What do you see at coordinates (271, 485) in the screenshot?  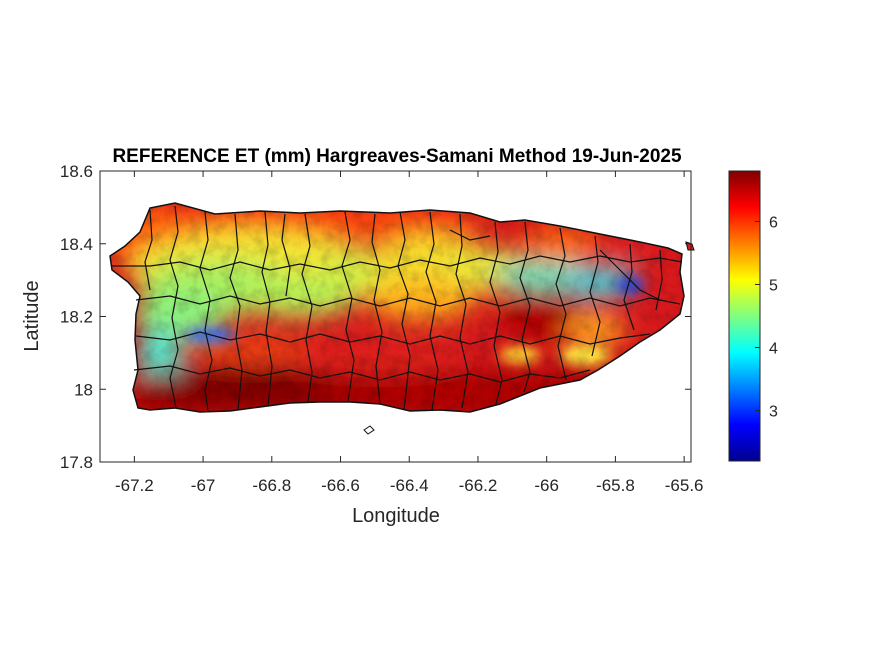 I see `x-tick-label: -66.8` at bounding box center [271, 485].